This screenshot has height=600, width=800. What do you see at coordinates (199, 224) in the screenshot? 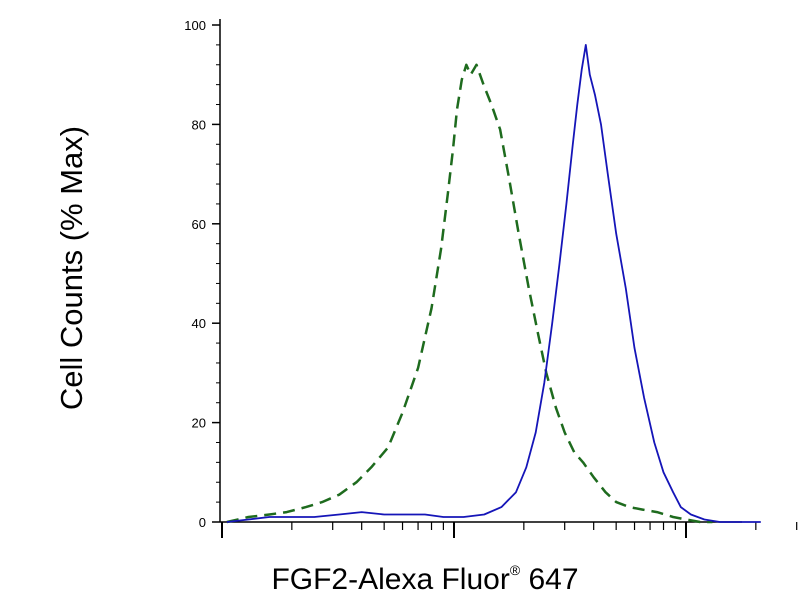
I see `y-tick-label: 60` at bounding box center [199, 224].